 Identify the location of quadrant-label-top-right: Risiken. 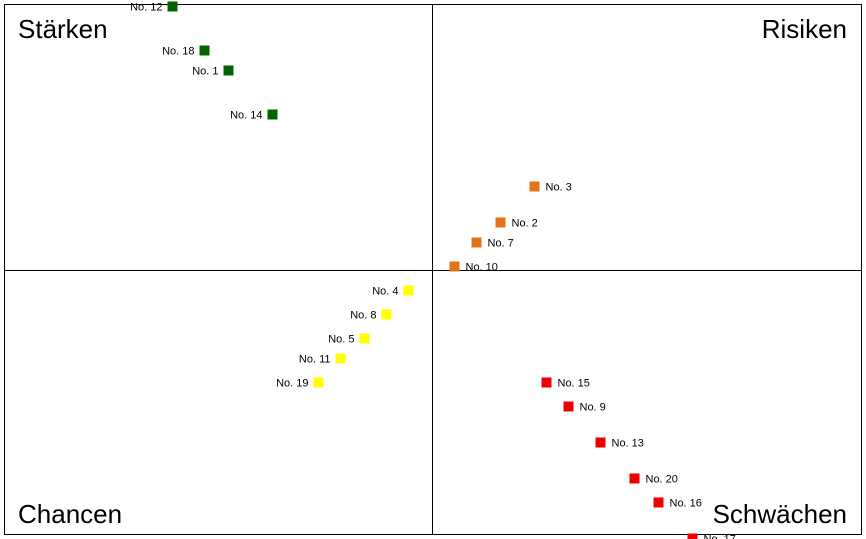
(804, 29).